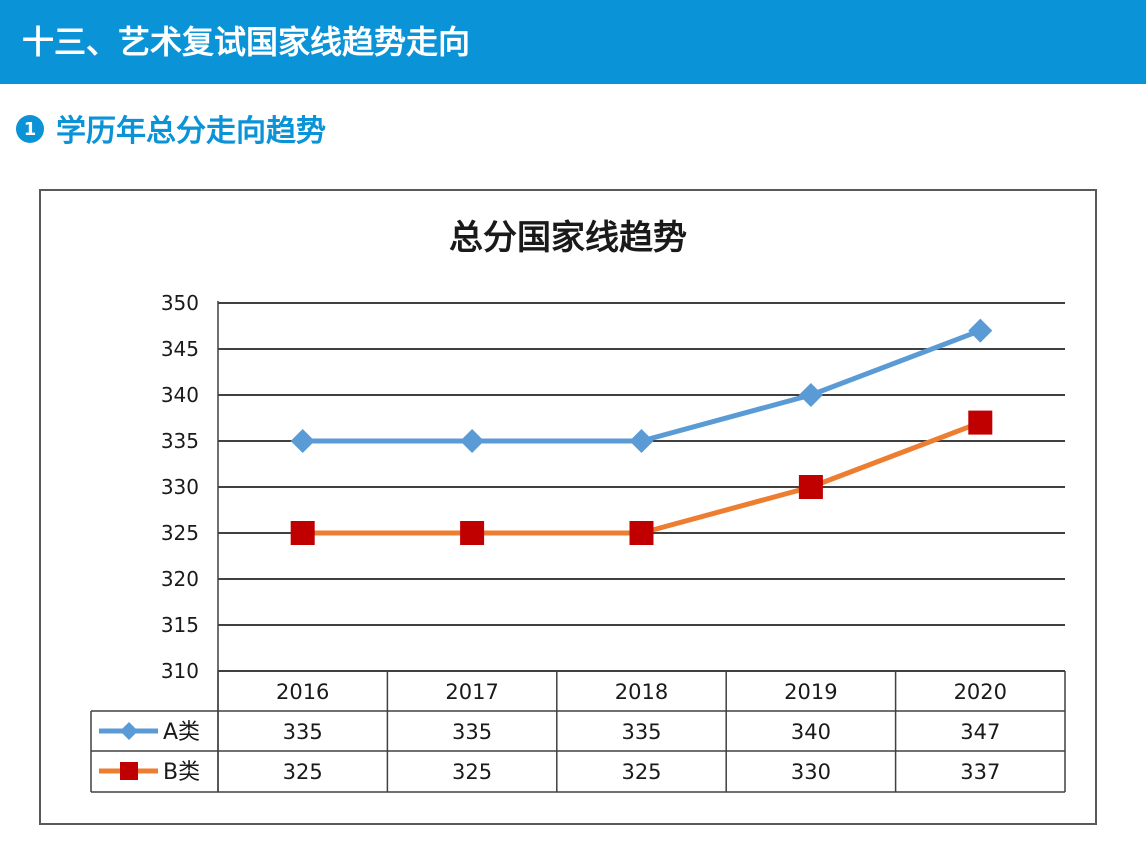 The height and width of the screenshot is (854, 1146). Describe the element at coordinates (641, 692) in the screenshot. I see `x-tick-label: 2018` at that location.